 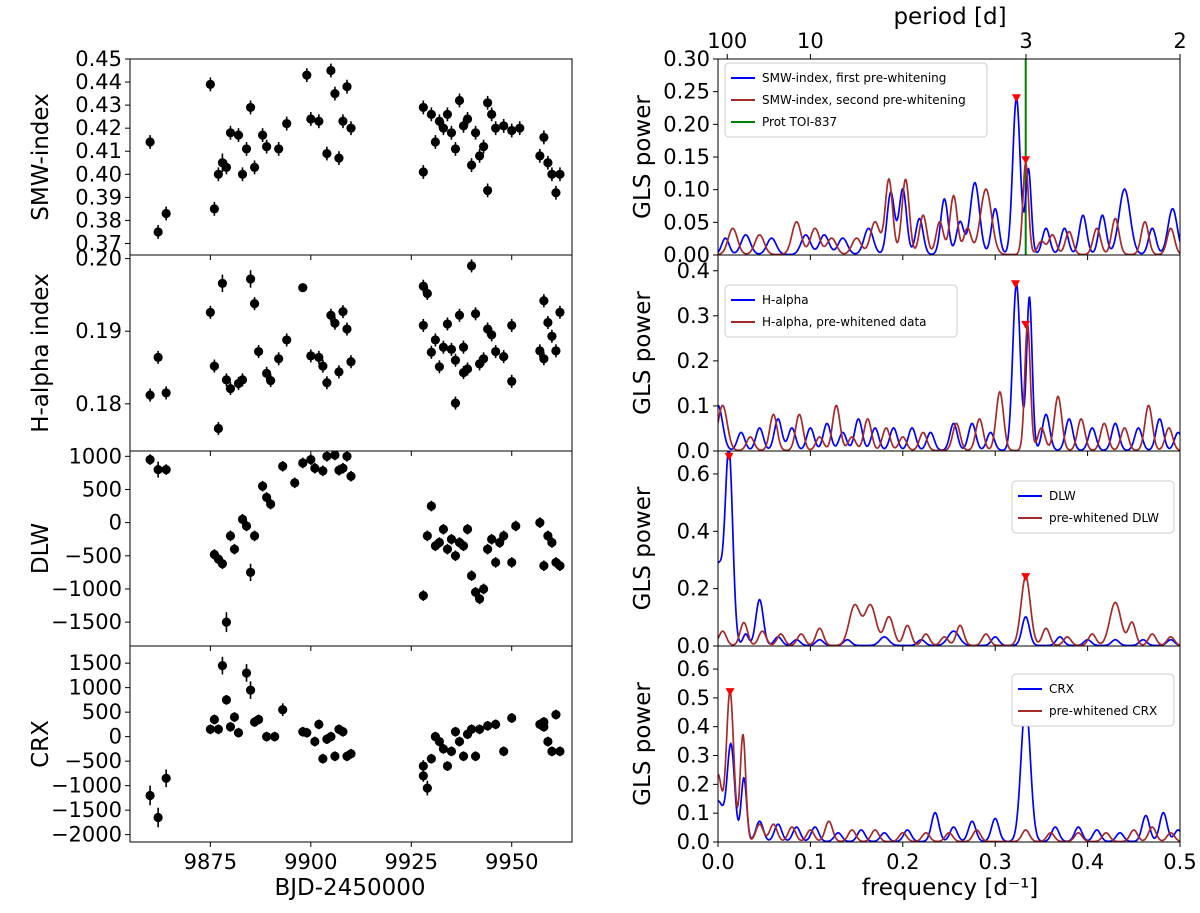 I want to click on legend-label: pre-whitened CRX, so click(x=1103, y=711).